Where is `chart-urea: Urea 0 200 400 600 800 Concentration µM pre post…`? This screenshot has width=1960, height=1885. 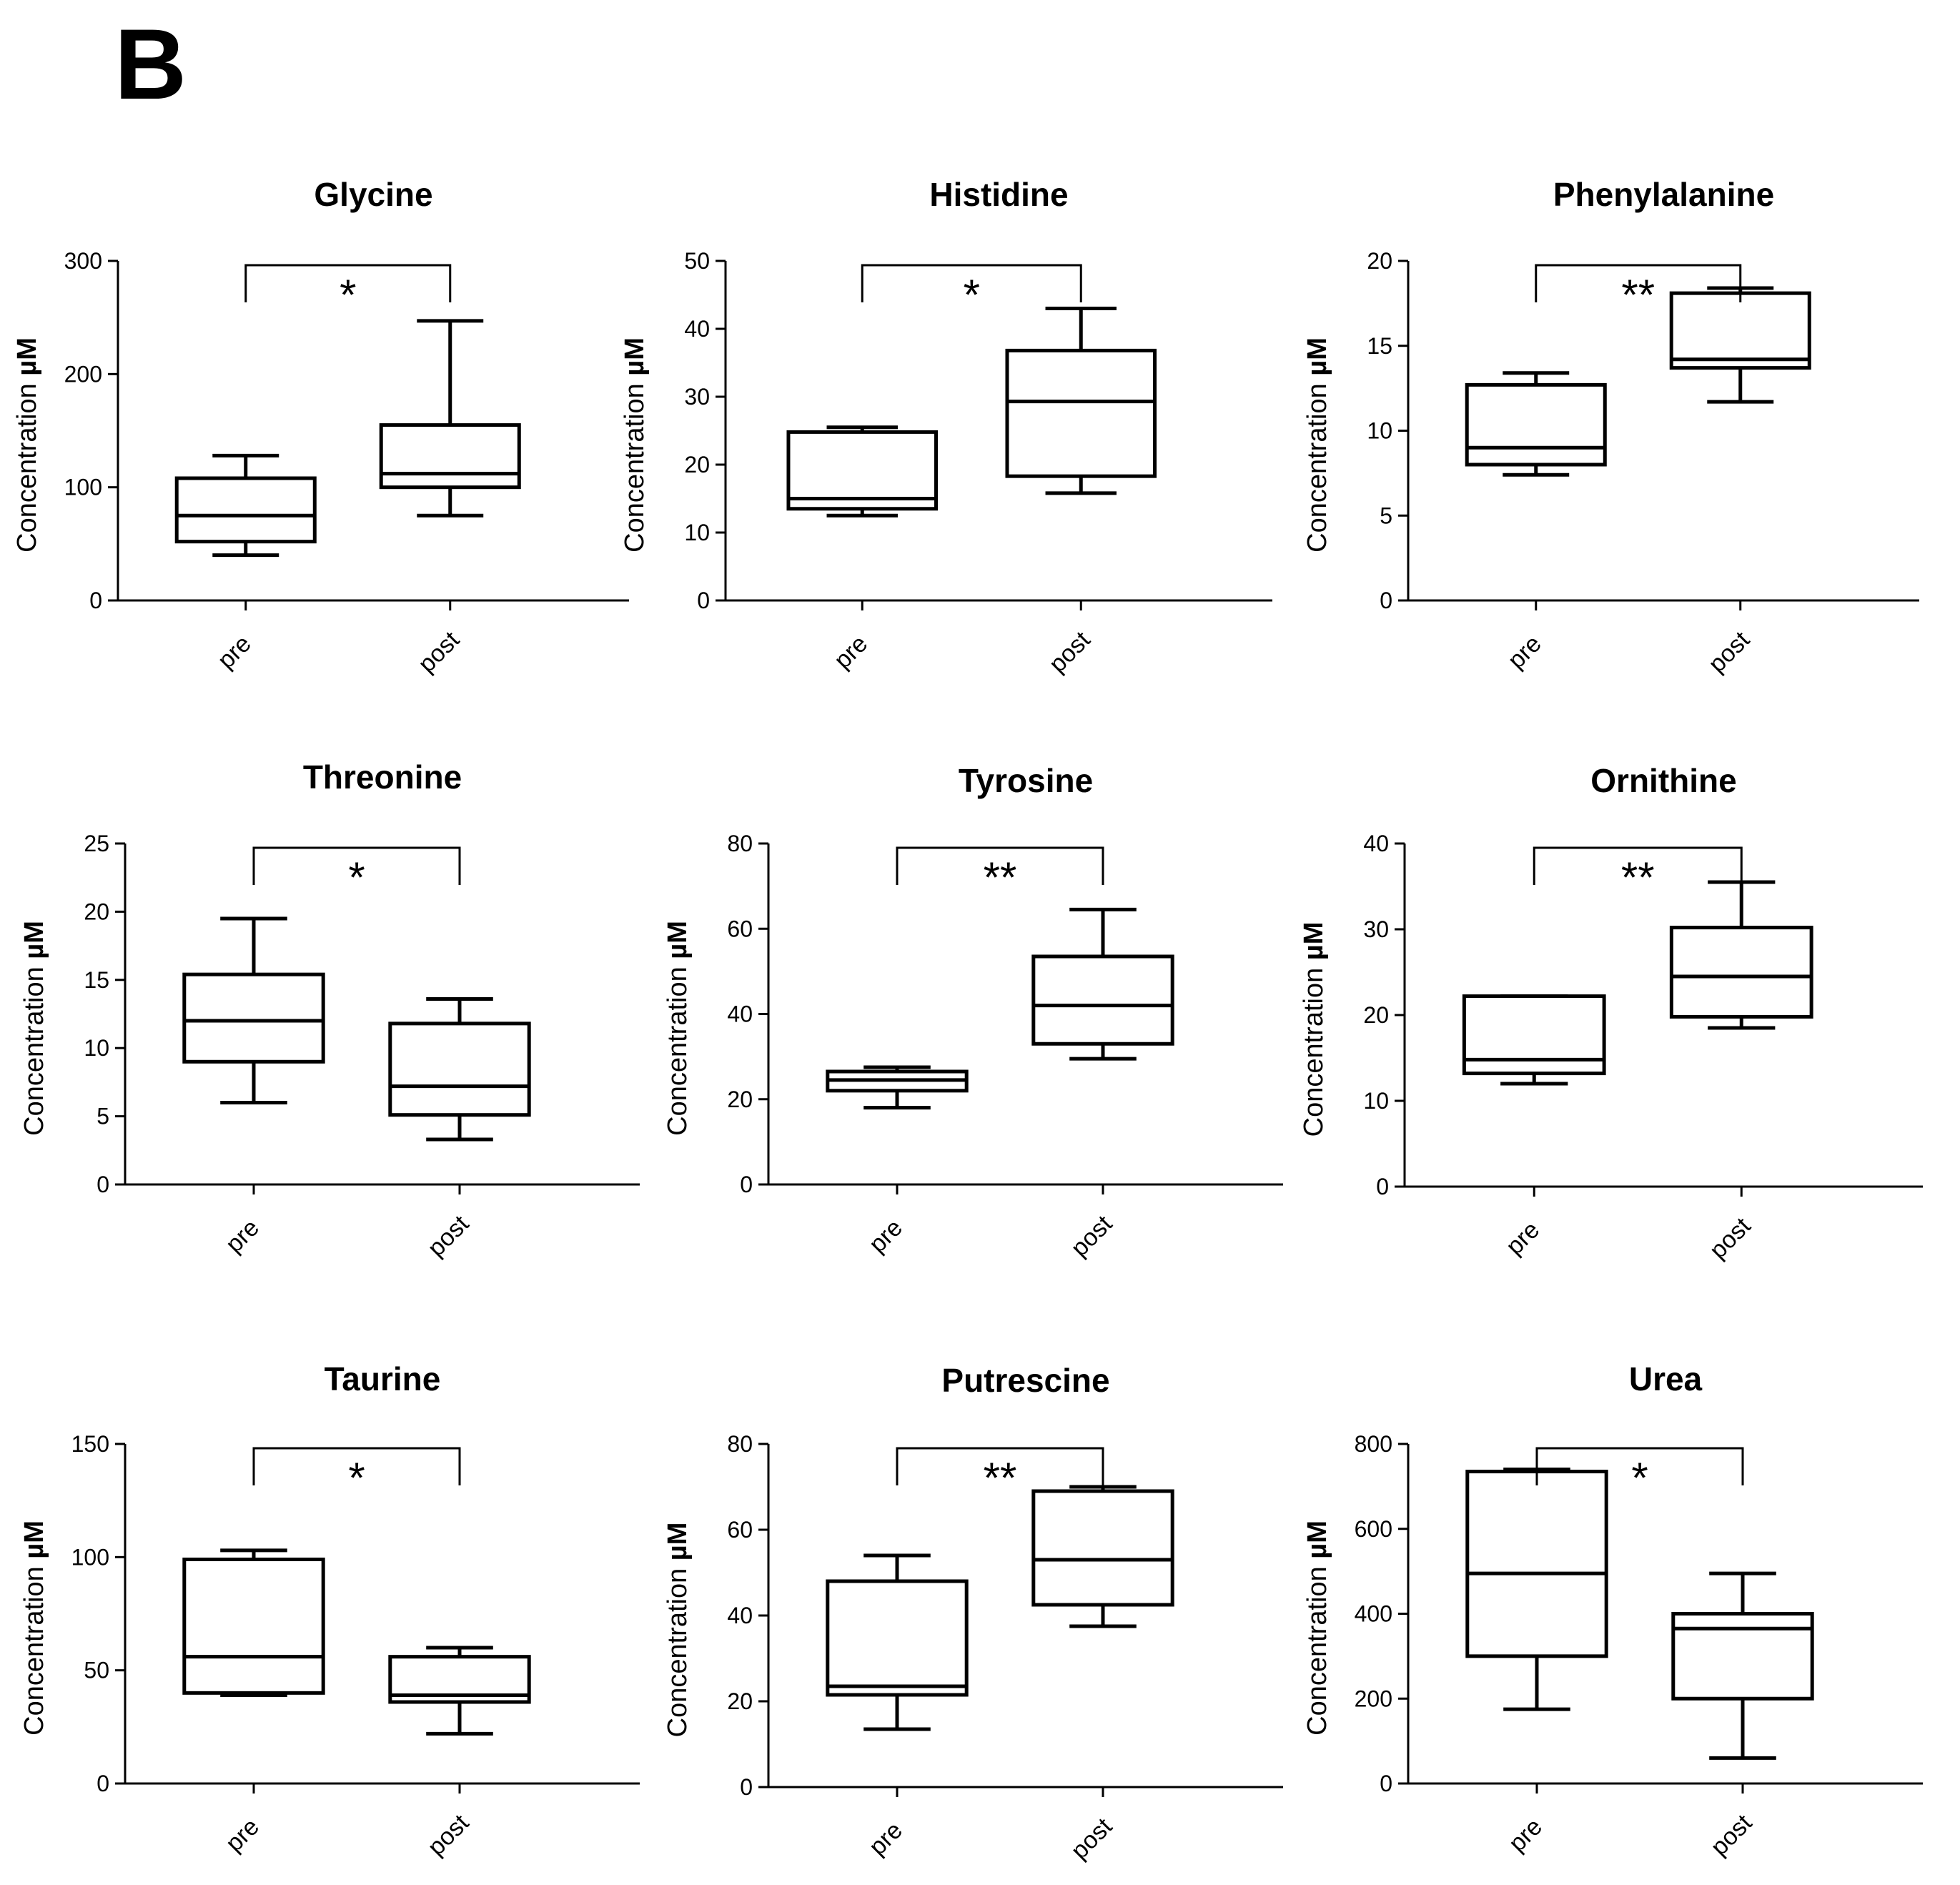 chart-urea: Urea 0 200 400 600 800 Concentration µM pre post… is located at coordinates (1613, 1610).